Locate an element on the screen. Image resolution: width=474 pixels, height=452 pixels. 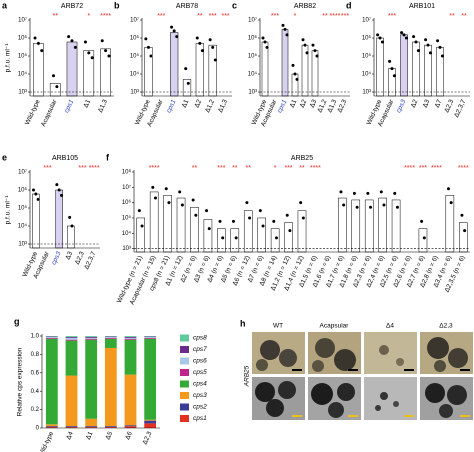
x-tick-label: cps1 is located at coordinates (282, 106).